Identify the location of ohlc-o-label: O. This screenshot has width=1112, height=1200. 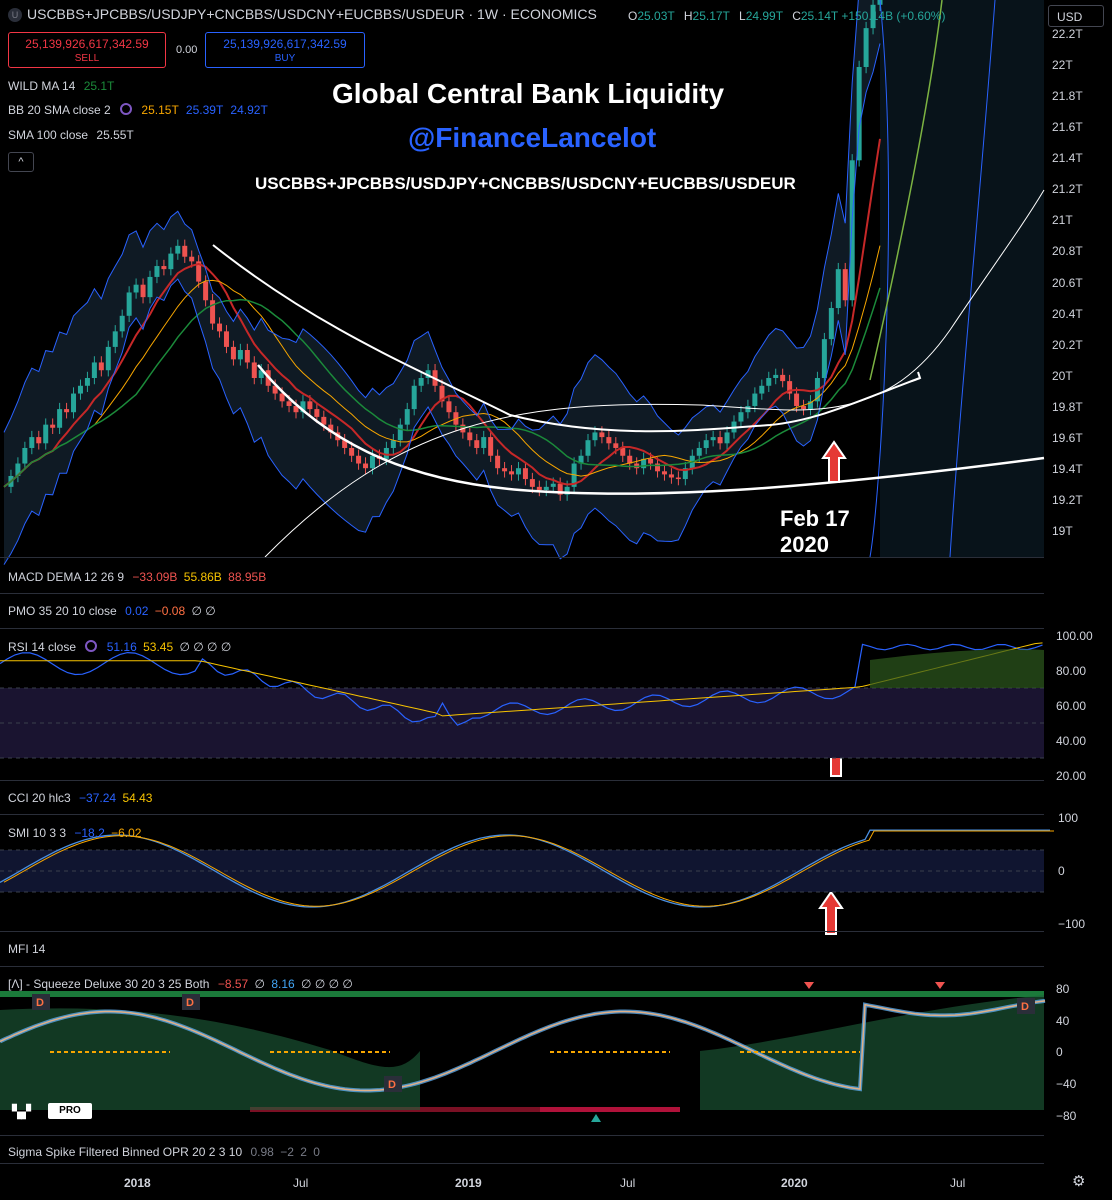
(633, 16).